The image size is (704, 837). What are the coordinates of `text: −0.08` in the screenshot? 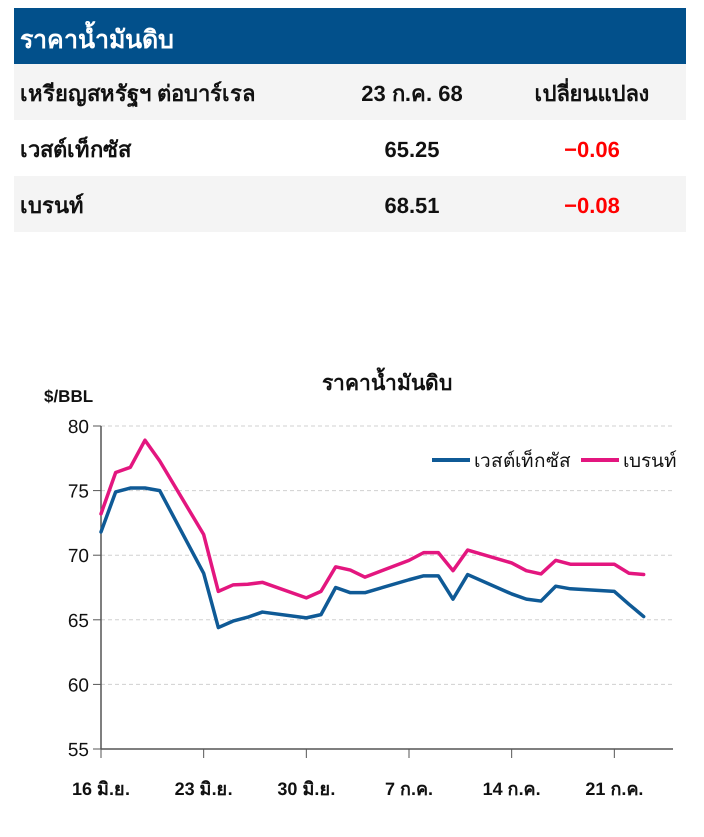 It's located at (592, 205).